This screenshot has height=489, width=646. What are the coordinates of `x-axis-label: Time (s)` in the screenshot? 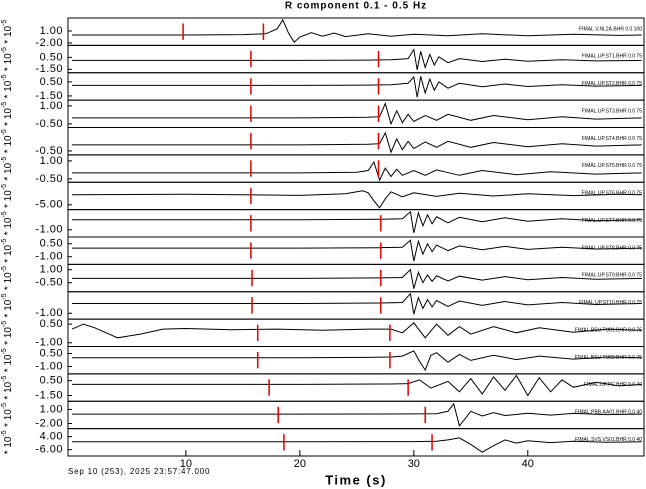 It's located at (356, 479).